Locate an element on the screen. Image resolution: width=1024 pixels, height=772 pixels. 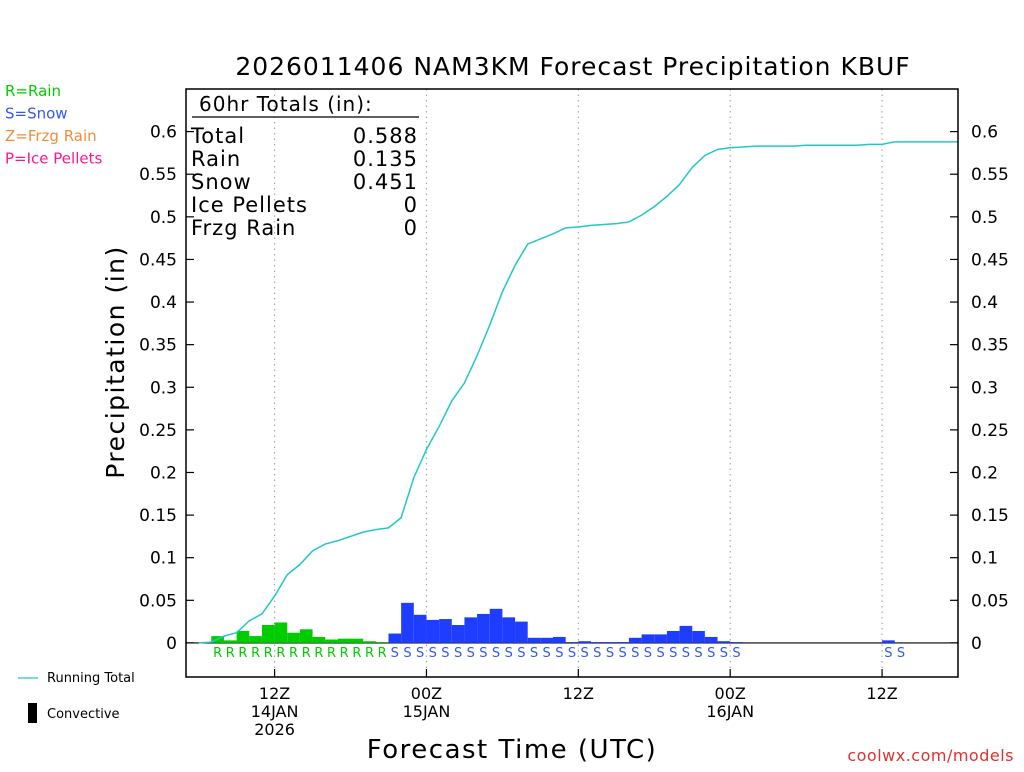
y-tick-label-left: 0.4 is located at coordinates (163, 303).